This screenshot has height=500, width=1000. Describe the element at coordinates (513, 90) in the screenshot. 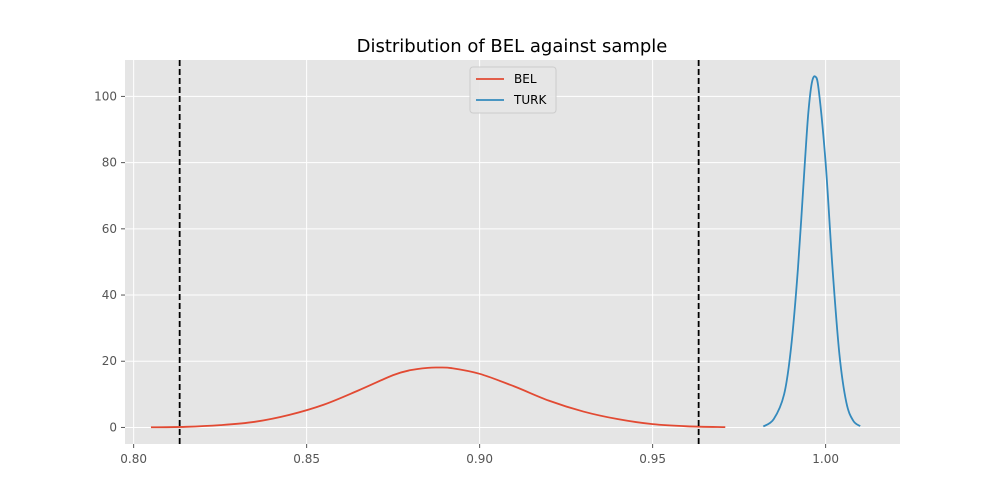

I see `legend: BEL TURK` at that location.